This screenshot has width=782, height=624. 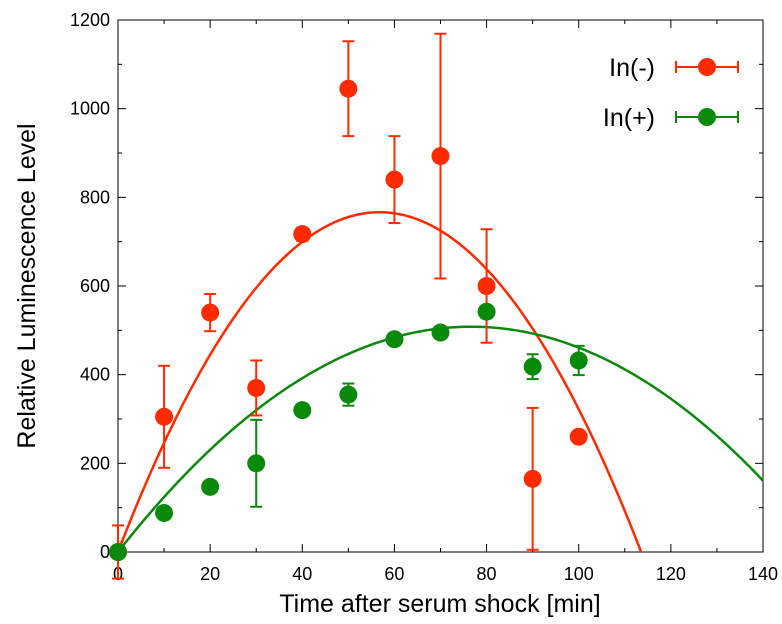 I want to click on legend: In(-) In(+), so click(x=671, y=93).